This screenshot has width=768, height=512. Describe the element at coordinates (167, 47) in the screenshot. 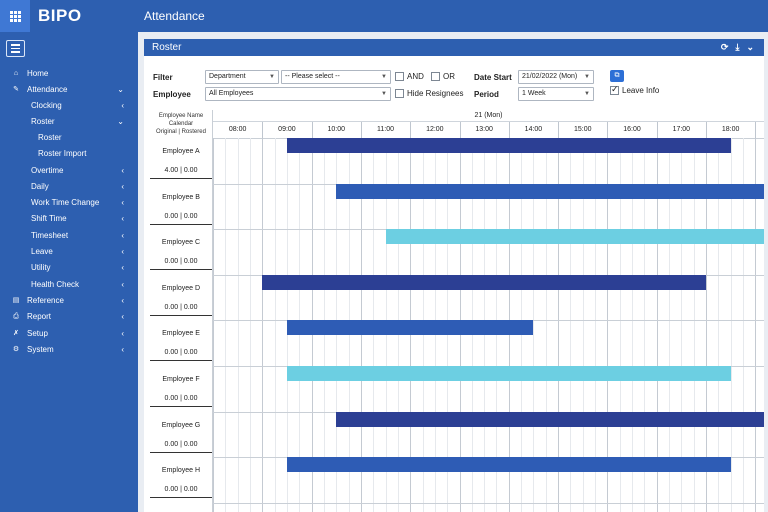

I see `panel-title: Roster` at that location.